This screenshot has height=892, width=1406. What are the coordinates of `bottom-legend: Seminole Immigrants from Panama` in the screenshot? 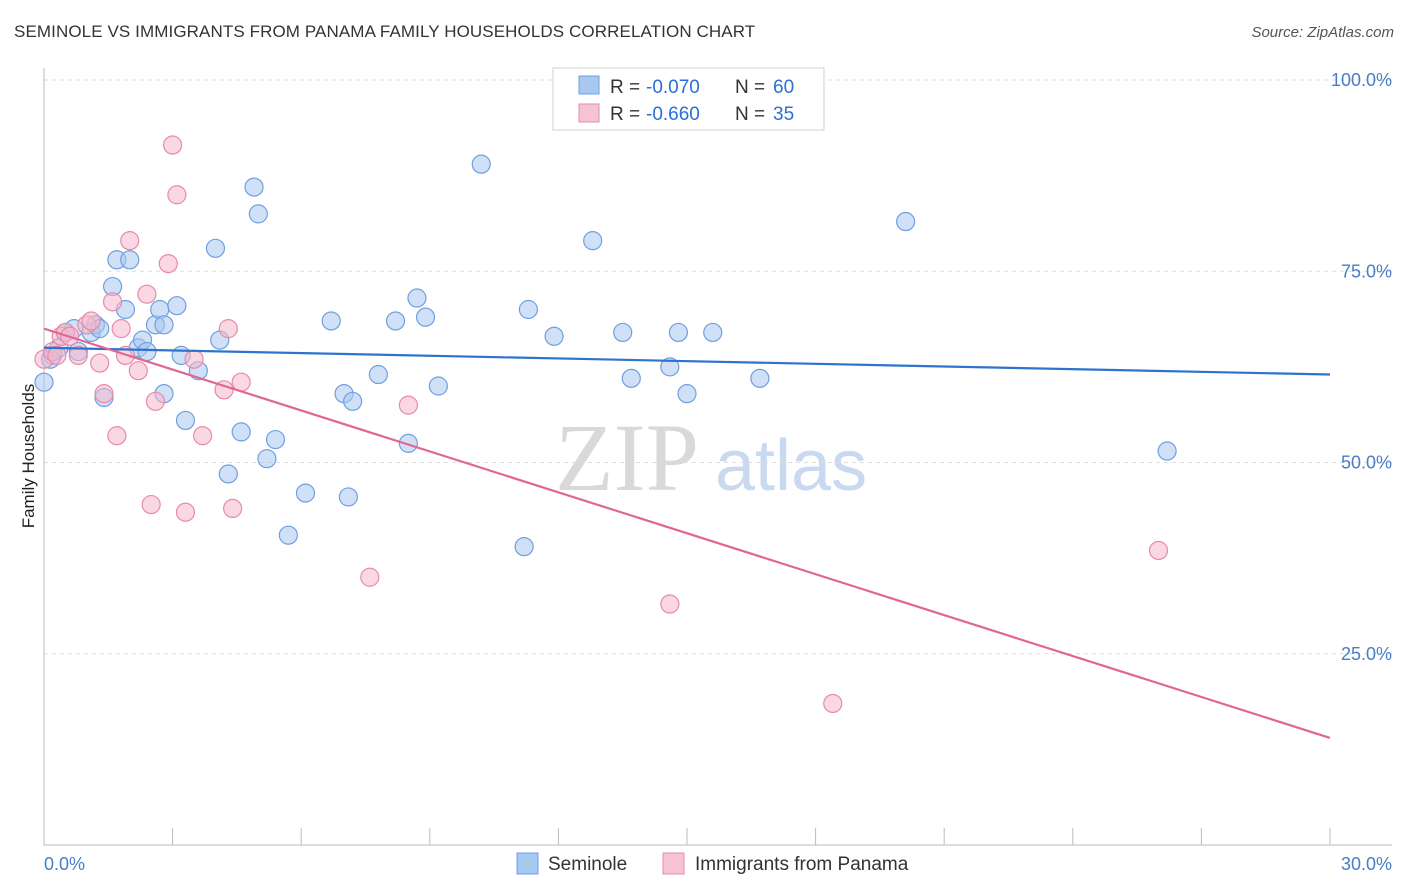 It's located at (712, 863).